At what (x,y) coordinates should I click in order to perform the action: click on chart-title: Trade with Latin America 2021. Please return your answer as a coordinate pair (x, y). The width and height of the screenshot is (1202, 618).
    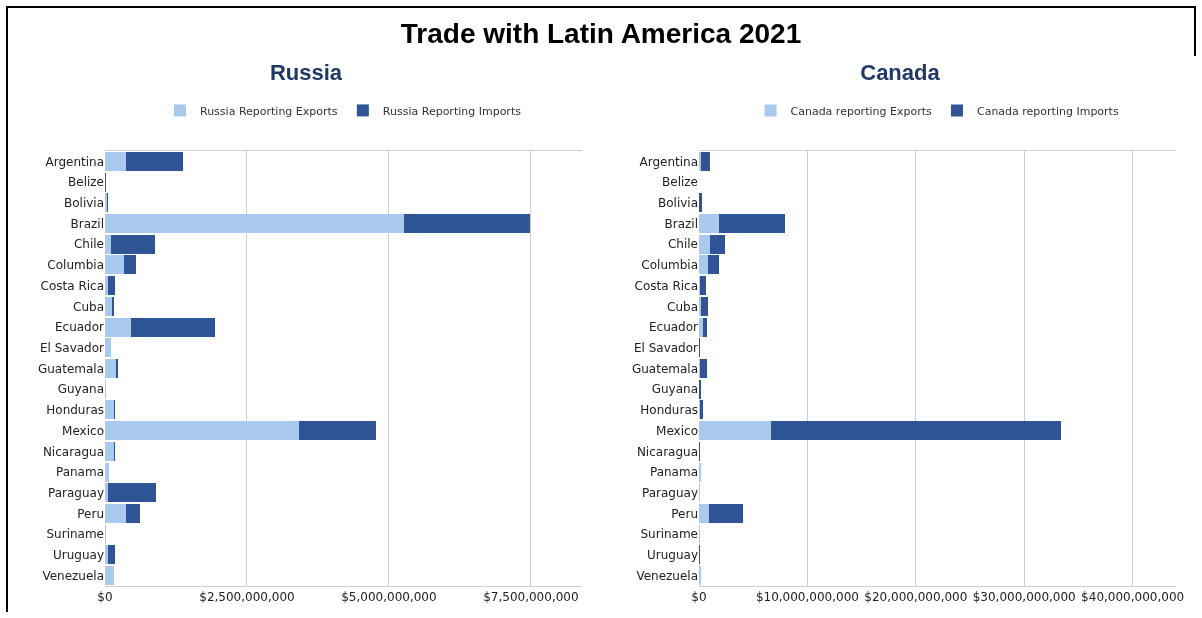
    Looking at the image, I should click on (601, 34).